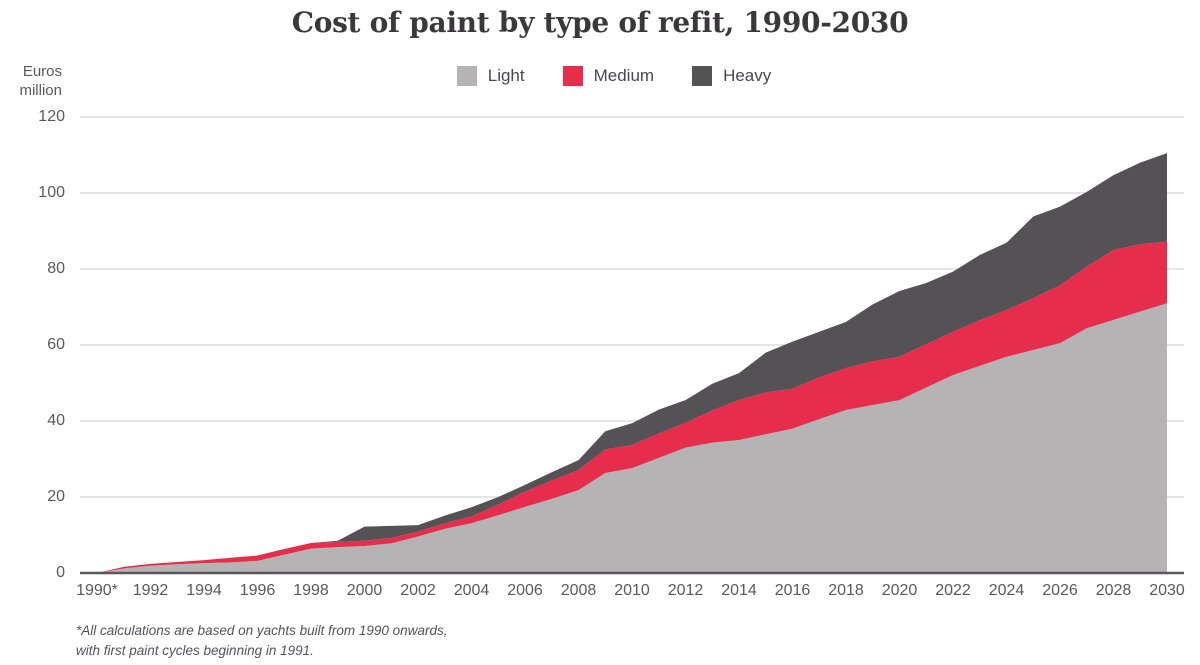 The height and width of the screenshot is (665, 1200). Describe the element at coordinates (42, 71) in the screenshot. I see `y-axis-unit-line1: Euros` at that location.